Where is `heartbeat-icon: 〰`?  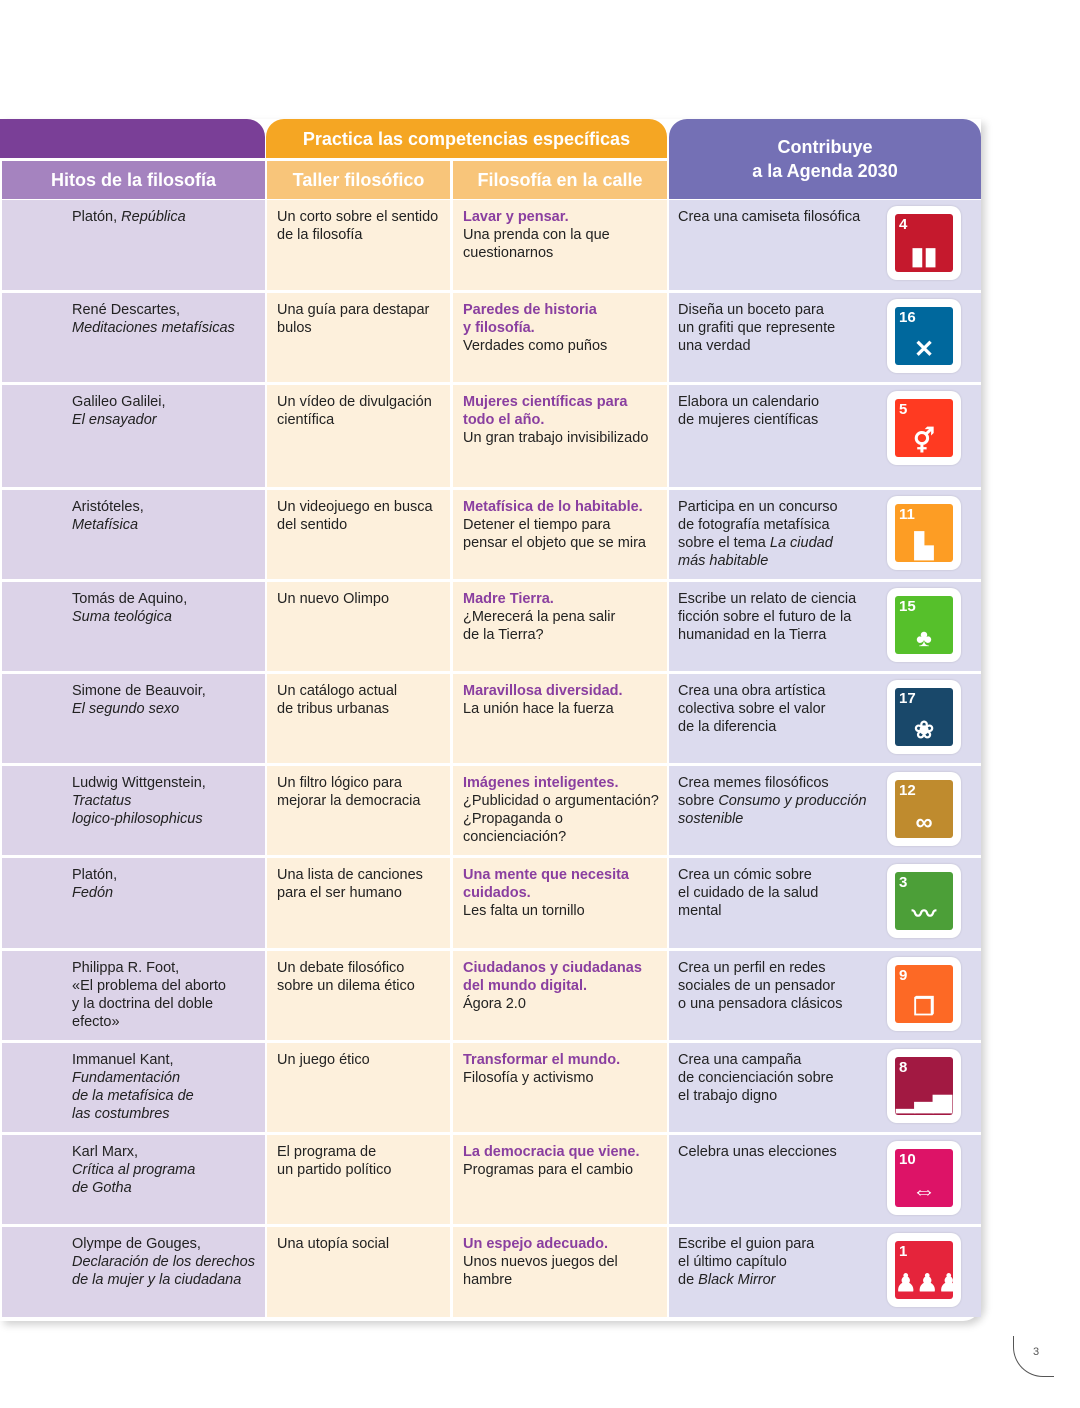
heartbeat-icon: 〰 is located at coordinates (924, 914).